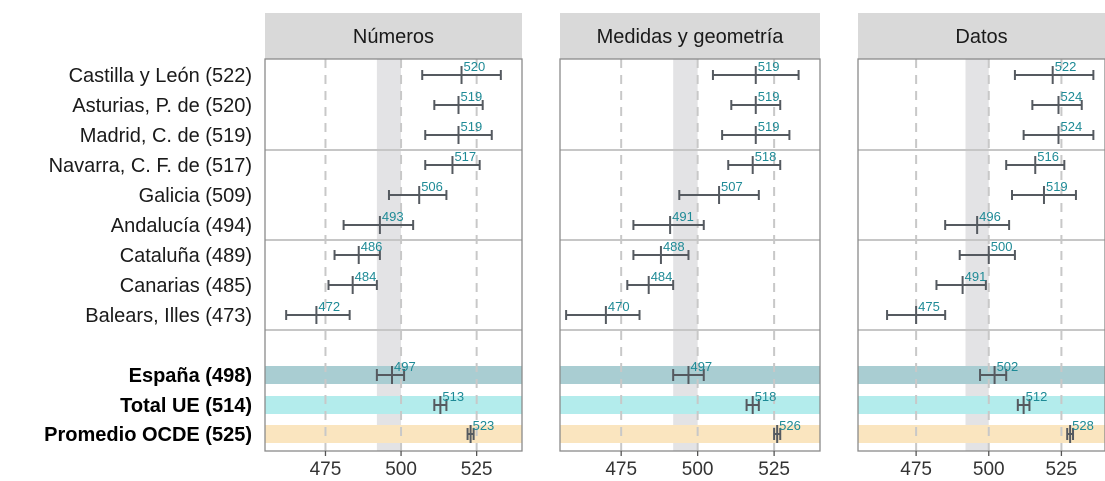 This screenshot has height=481, width=1105. I want to click on row-label: Navarra, C. F. de (517), so click(150, 166).